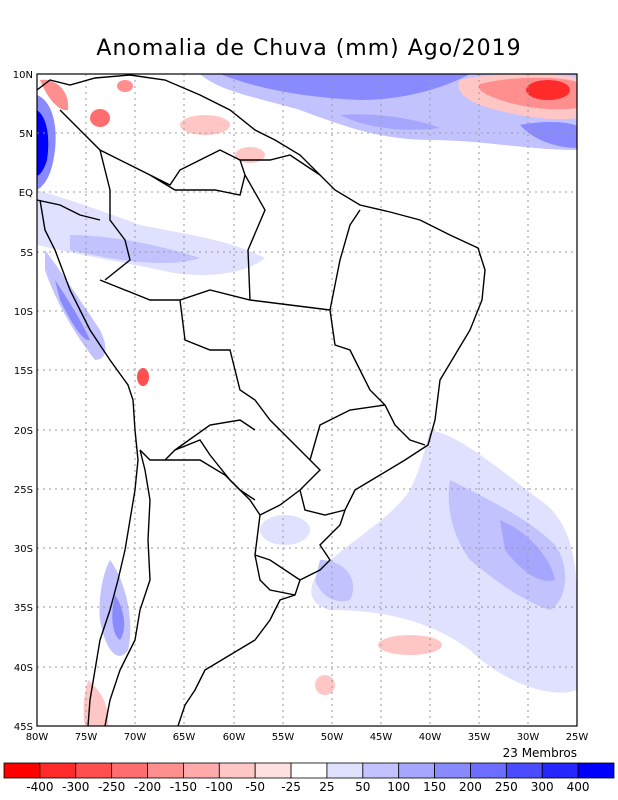 The height and width of the screenshot is (800, 618). Describe the element at coordinates (111, 787) in the screenshot. I see `colorbar-label: -250` at that location.